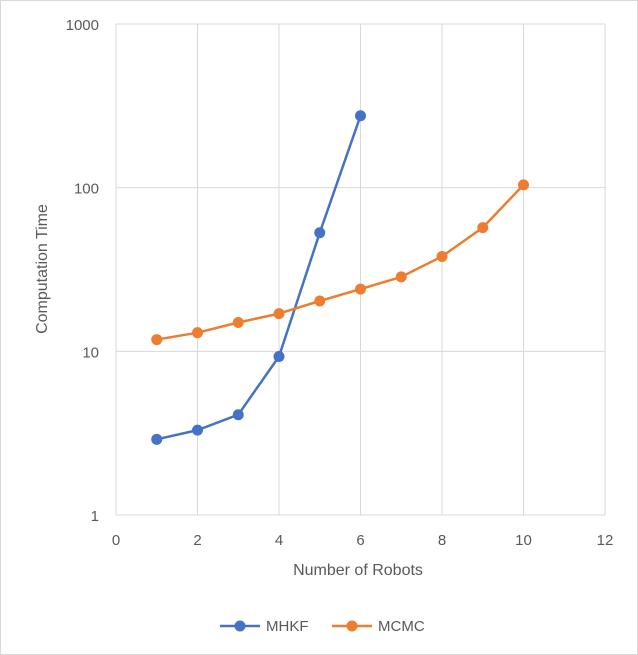  What do you see at coordinates (322, 626) in the screenshot?
I see `legend: MHKF MCMC` at bounding box center [322, 626].